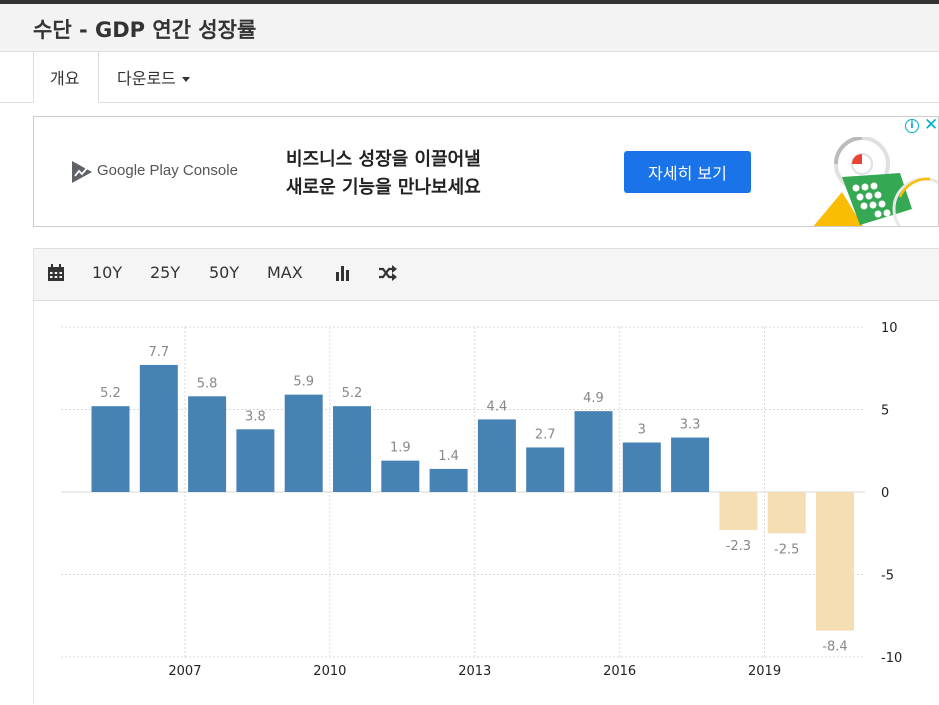 Image resolution: width=939 pixels, height=705 pixels. I want to click on tab-bar-divider, so click(16, 102).